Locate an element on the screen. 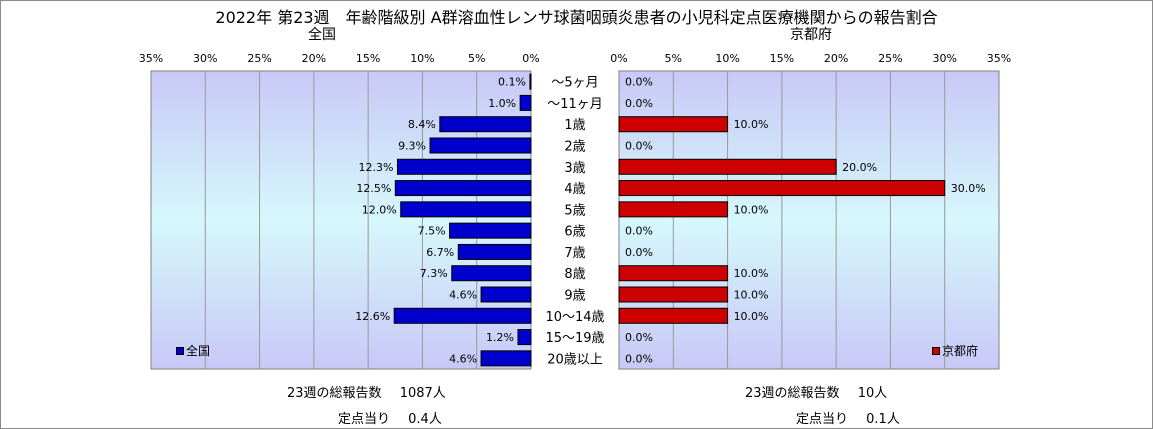 Image resolution: width=1153 pixels, height=429 pixels. national-total-label: 23週の総報告数 is located at coordinates (334, 393).